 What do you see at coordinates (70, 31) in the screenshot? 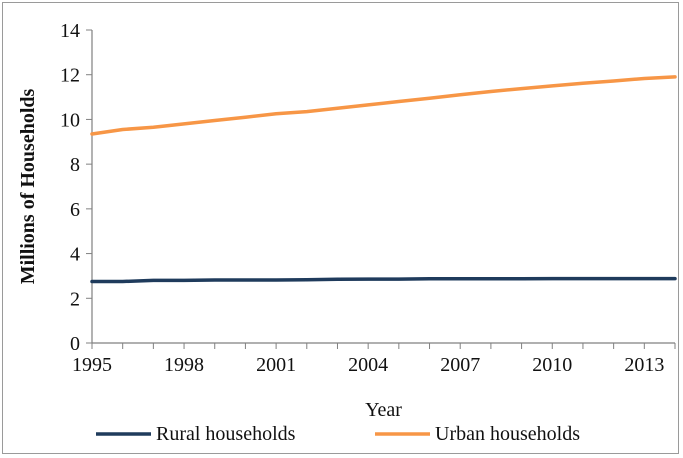
I see `y-tick-label: 14` at bounding box center [70, 31].